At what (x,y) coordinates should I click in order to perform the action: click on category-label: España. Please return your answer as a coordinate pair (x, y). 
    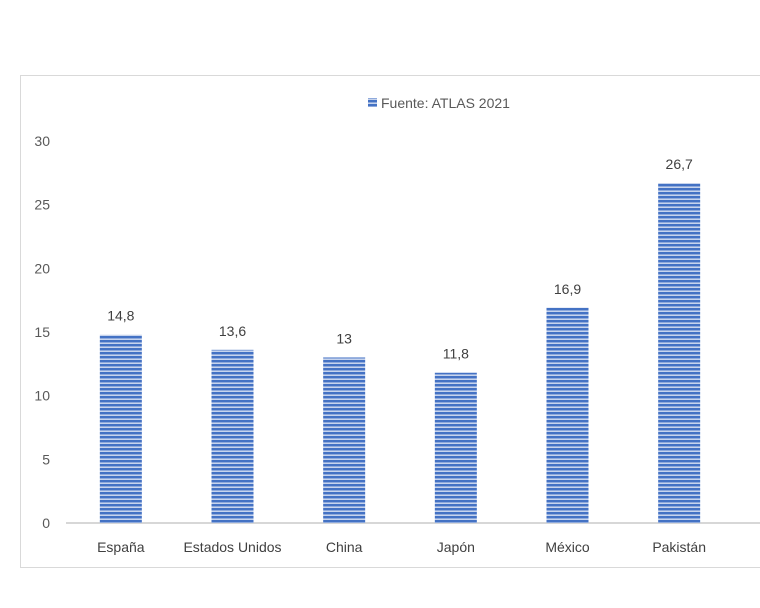
    Looking at the image, I should click on (121, 547).